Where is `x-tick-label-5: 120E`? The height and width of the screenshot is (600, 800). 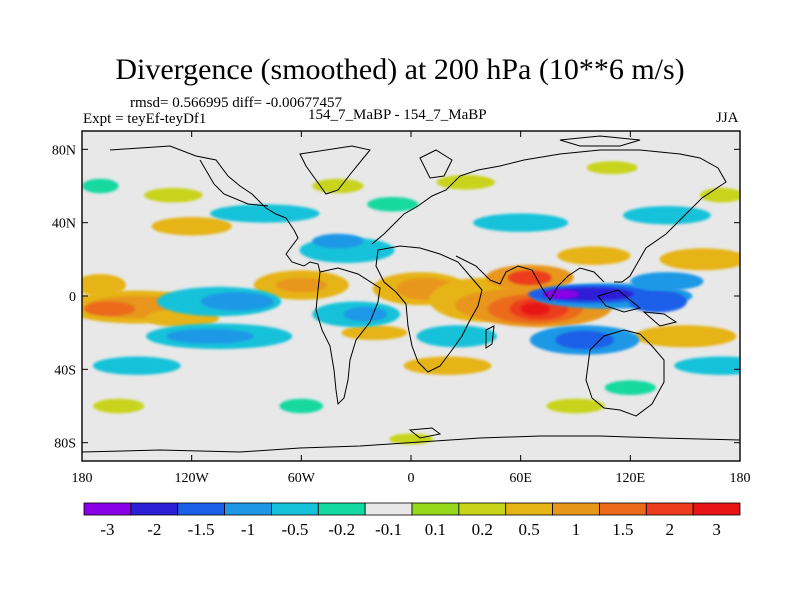
x-tick-label-5: 120E is located at coordinates (631, 478).